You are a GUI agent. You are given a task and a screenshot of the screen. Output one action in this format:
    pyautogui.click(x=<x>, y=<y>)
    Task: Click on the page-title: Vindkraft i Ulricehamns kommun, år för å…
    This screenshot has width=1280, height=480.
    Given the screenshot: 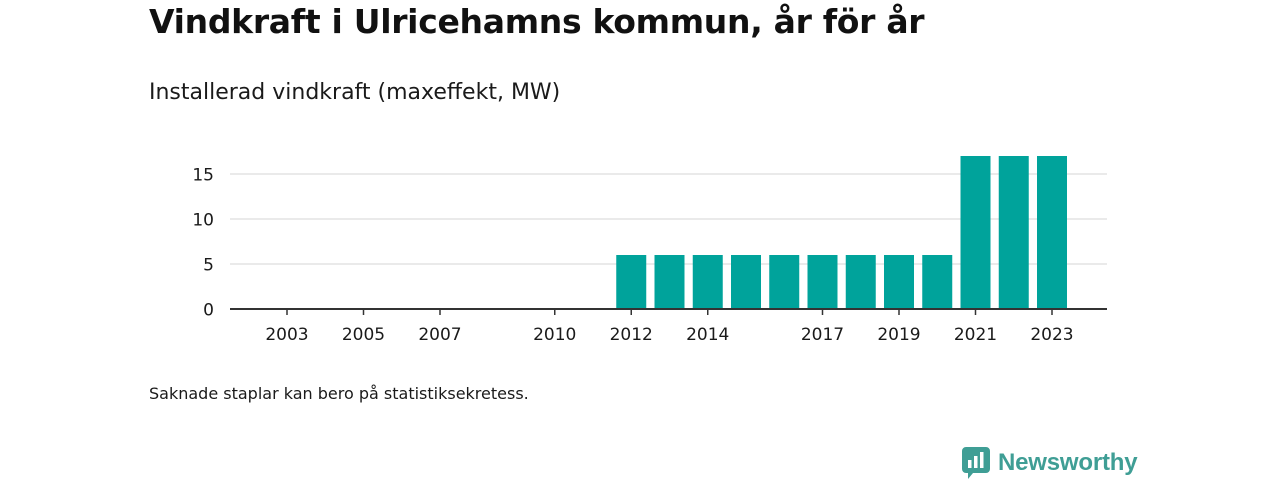 What is the action you would take?
    pyautogui.click(x=537, y=21)
    